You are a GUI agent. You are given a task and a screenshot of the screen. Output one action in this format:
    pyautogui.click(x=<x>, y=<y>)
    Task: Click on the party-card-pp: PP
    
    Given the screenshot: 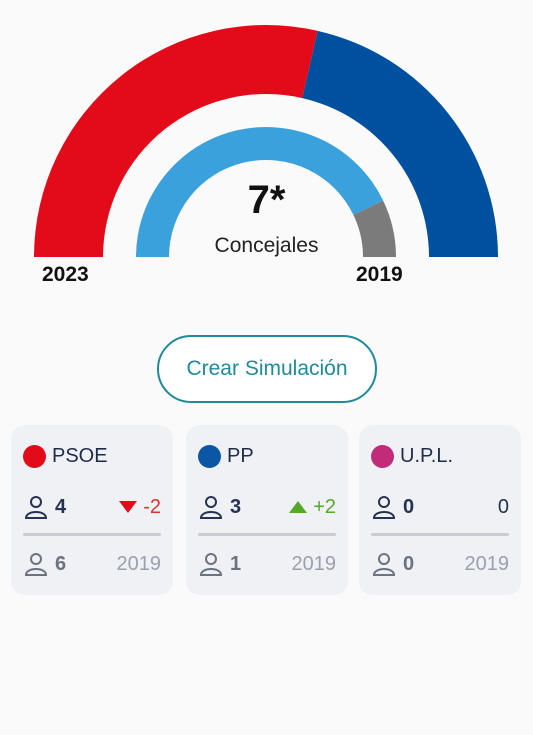 What is the action you would take?
    pyautogui.click(x=267, y=510)
    